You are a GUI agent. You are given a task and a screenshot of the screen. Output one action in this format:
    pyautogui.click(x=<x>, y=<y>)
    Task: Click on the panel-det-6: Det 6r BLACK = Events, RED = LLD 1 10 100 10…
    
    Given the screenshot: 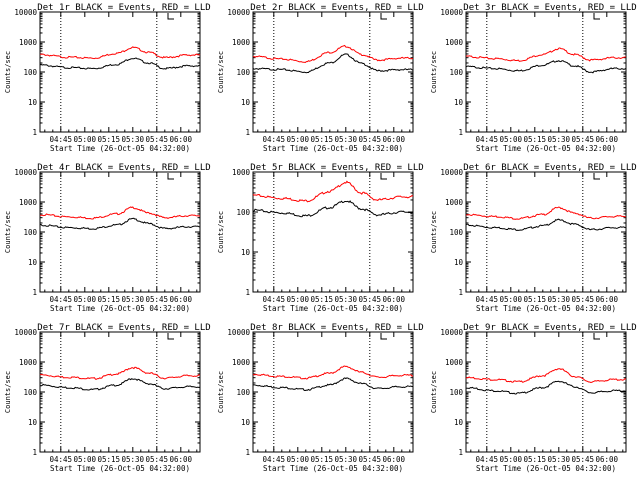 What is the action you would take?
    pyautogui.click(x=533, y=238)
    